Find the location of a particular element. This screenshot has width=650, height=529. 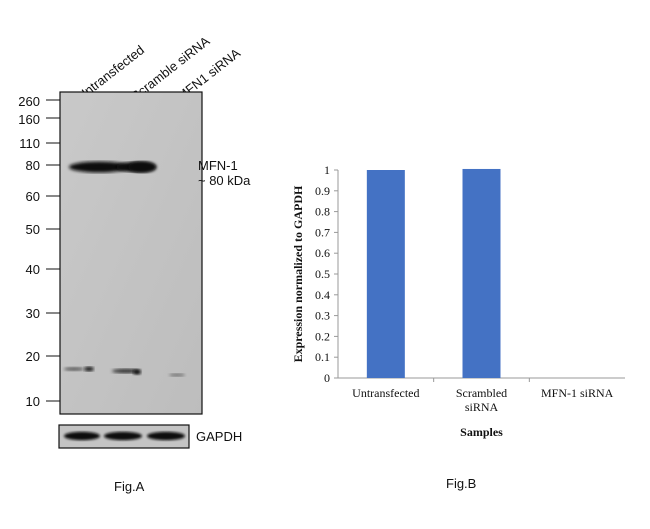

band-gapdh-lane3 is located at coordinates (166, 436).